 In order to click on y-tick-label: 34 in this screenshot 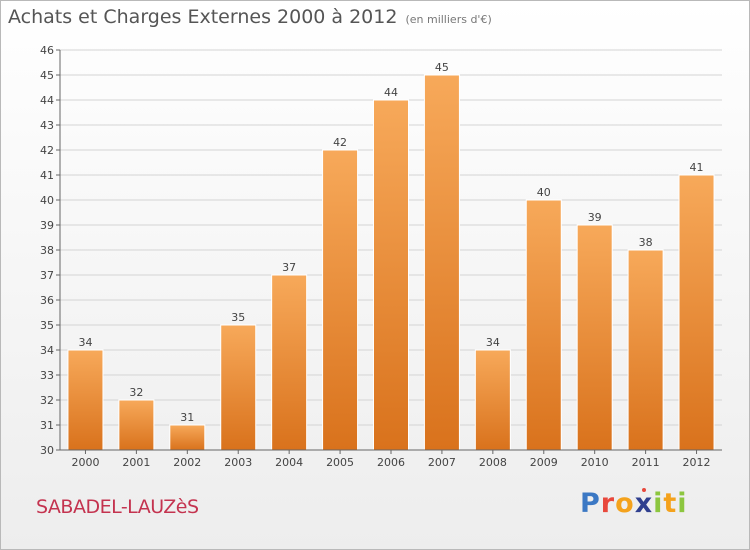, I will do `click(47, 350)`.